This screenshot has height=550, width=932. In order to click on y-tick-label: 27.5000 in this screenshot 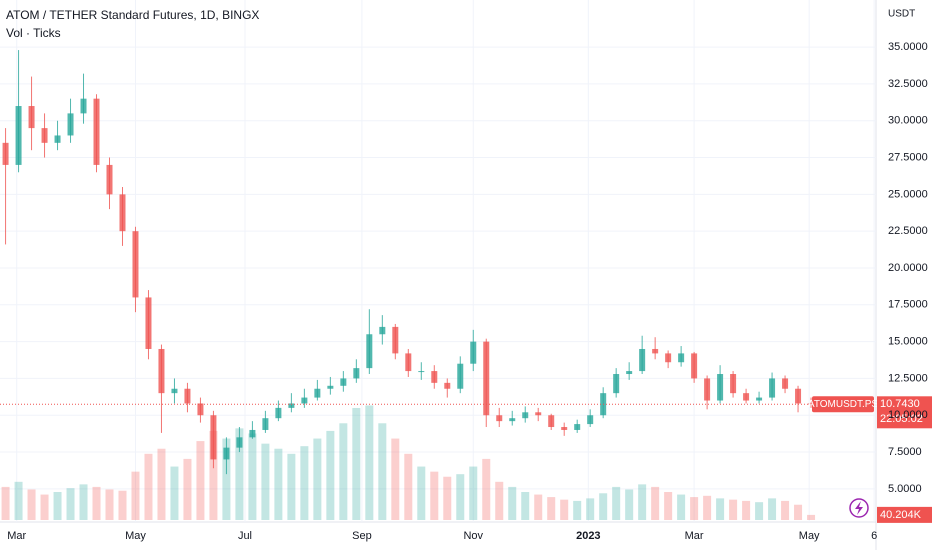, I will do `click(908, 157)`.